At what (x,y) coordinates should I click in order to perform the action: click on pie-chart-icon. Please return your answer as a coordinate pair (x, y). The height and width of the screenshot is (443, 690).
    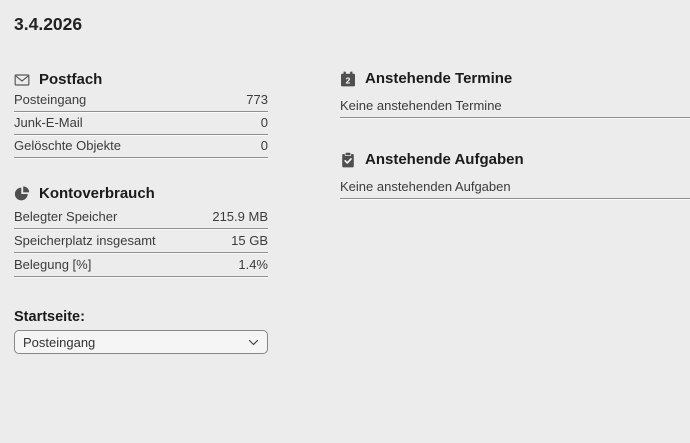
    Looking at the image, I should click on (22, 193).